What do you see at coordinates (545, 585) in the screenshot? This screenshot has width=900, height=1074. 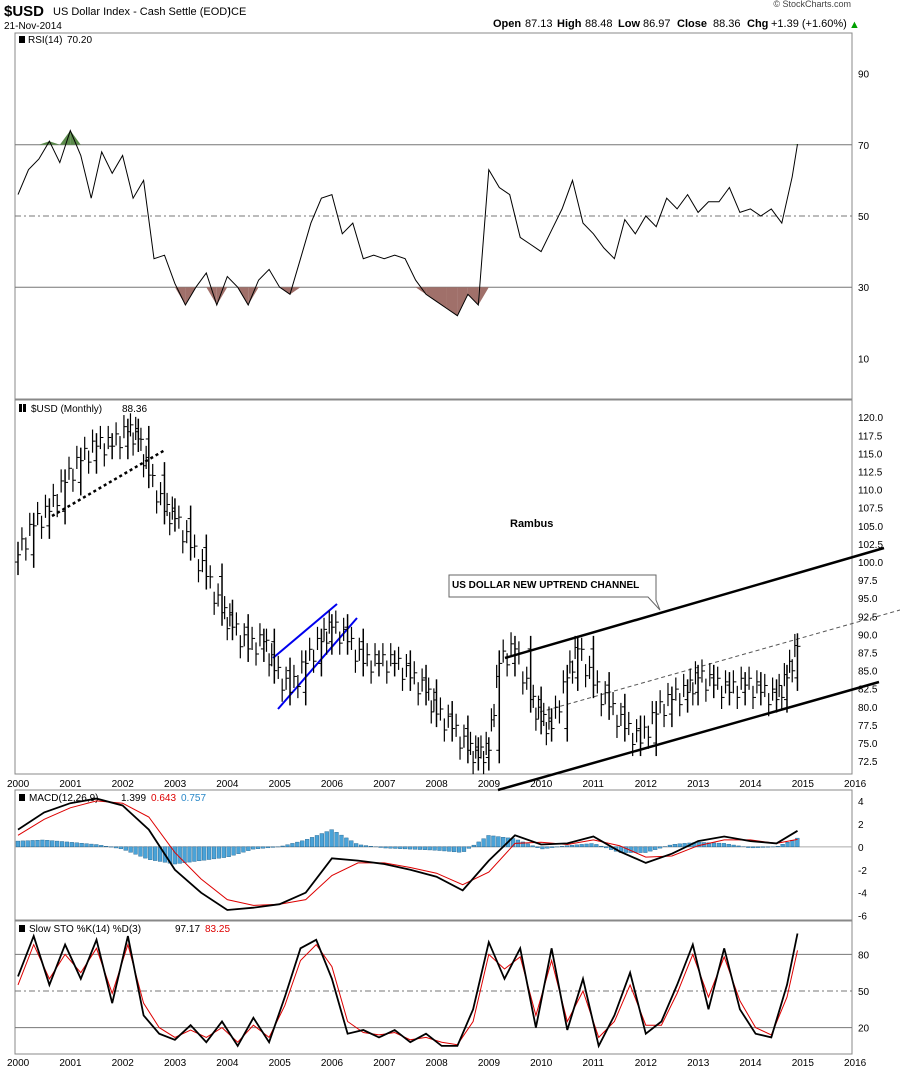 I see `callout-text: US DOLLAR NEW UPTREND CHANNEL` at bounding box center [545, 585].